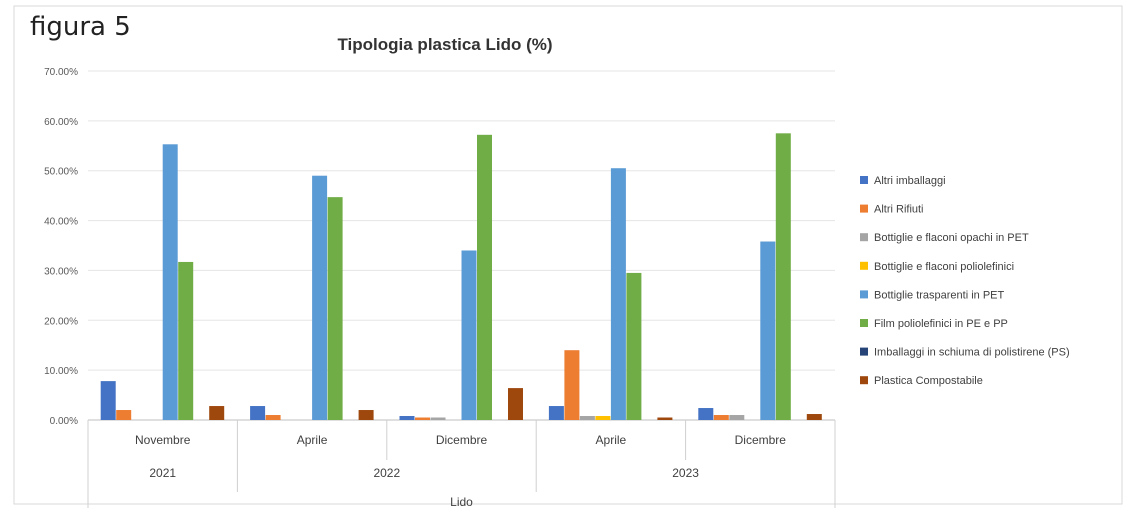 The image size is (1129, 509). I want to click on y-tick-label: 0.00%, so click(64, 421).